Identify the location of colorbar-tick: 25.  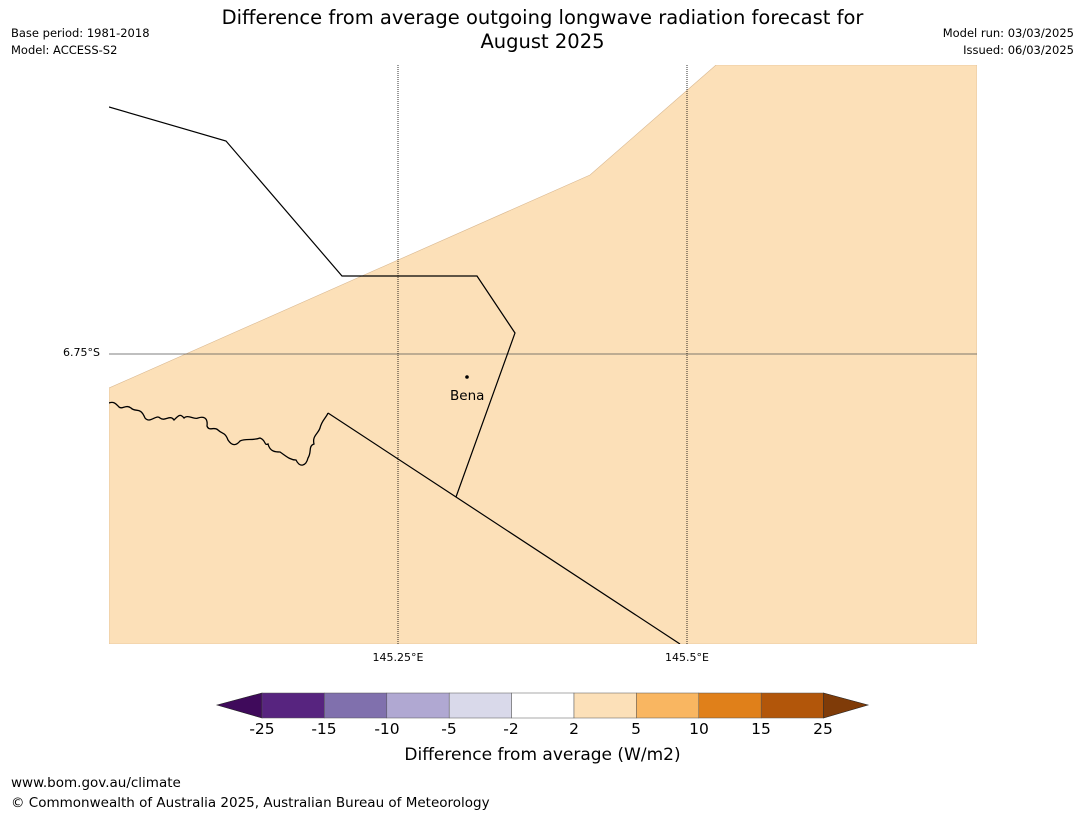
(823, 729).